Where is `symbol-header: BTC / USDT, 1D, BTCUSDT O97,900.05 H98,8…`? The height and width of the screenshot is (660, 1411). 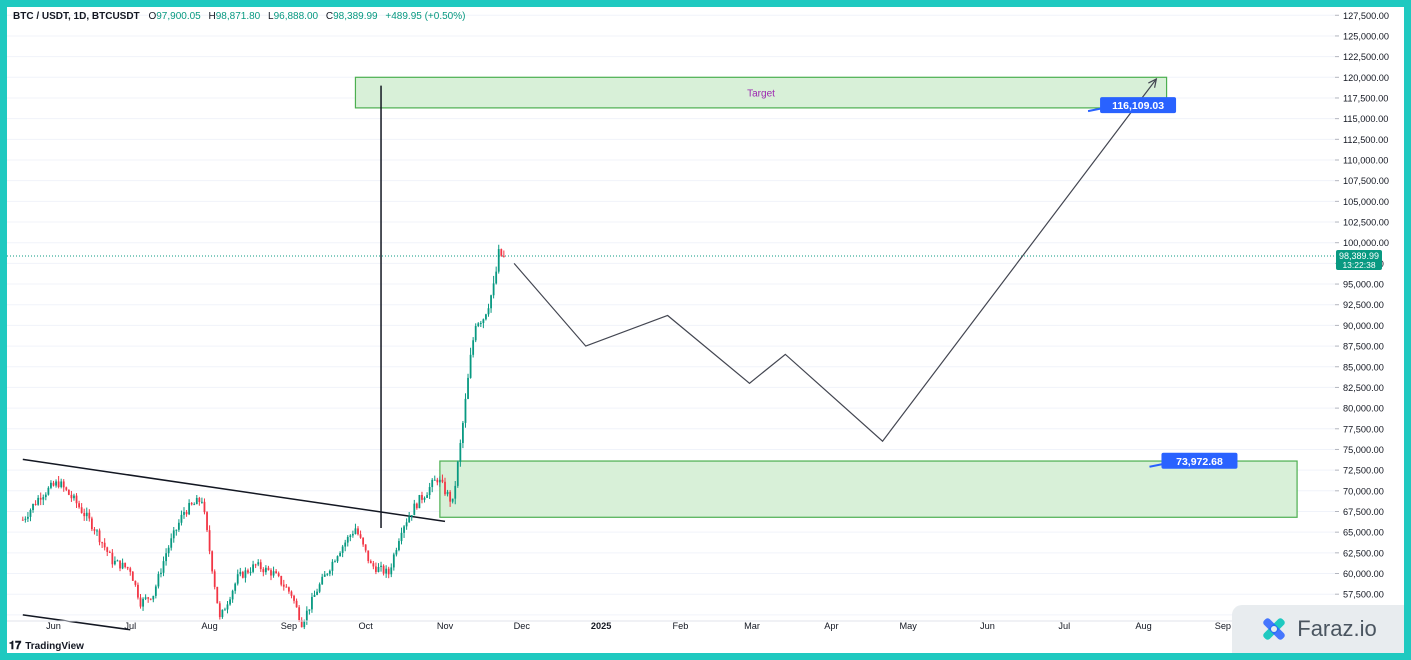
symbol-header: BTC / USDT, 1D, BTCUSDT O97,900.05 H98,8… is located at coordinates (241, 16).